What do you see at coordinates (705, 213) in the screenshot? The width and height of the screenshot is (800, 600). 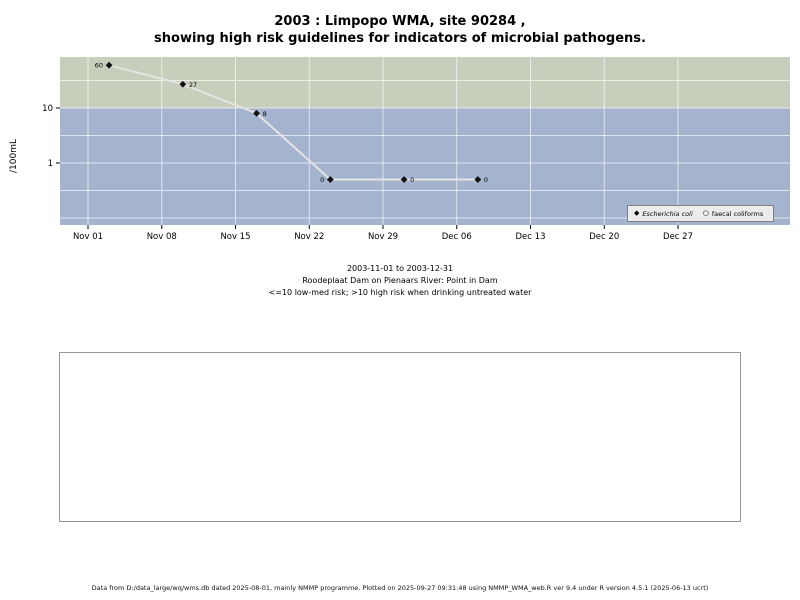 I see `open-circle-icon: ○` at bounding box center [705, 213].